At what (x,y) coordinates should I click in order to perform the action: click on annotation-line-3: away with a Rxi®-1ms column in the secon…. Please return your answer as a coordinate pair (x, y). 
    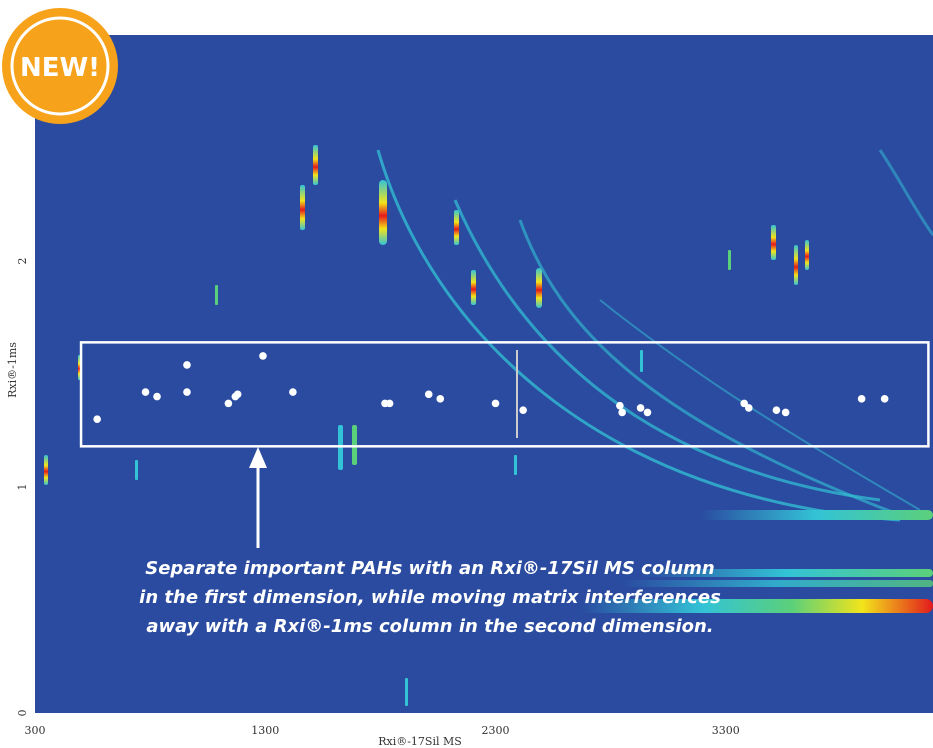
    Looking at the image, I should click on (429, 626).